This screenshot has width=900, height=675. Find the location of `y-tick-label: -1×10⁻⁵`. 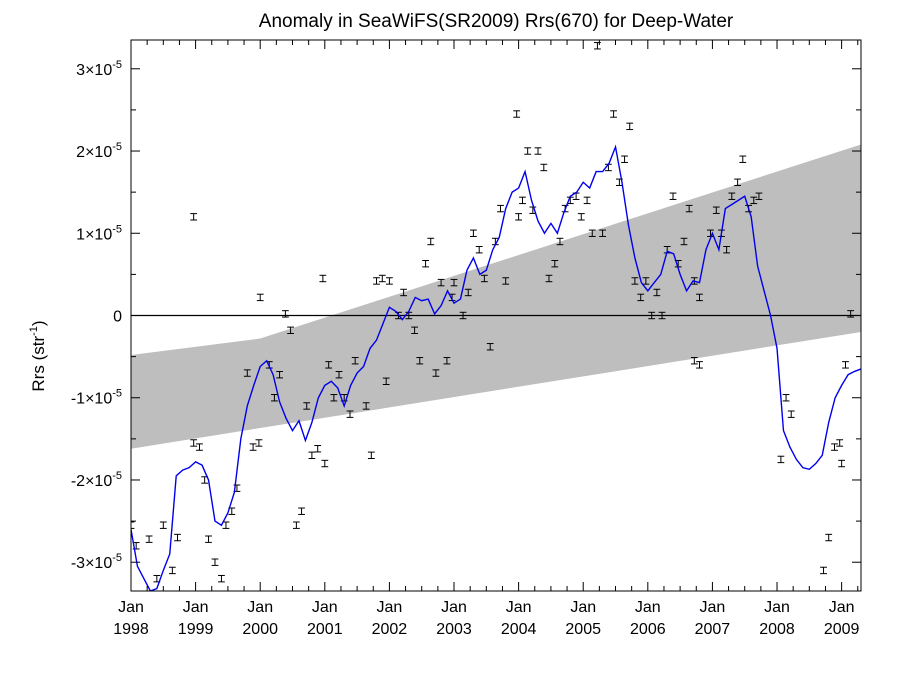

y-tick-label: -1×10⁻⁵ is located at coordinates (96, 398).